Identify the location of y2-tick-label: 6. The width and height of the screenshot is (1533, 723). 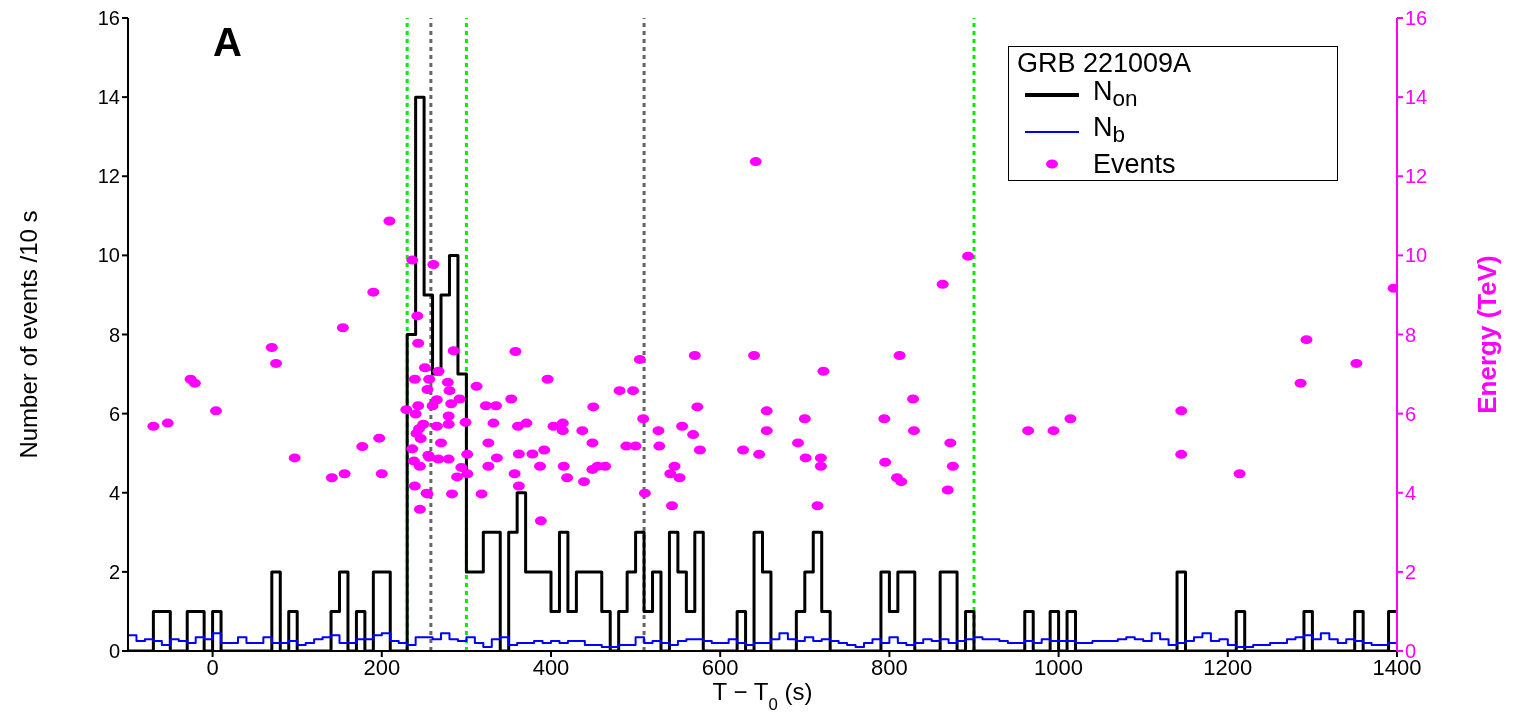
(1411, 413).